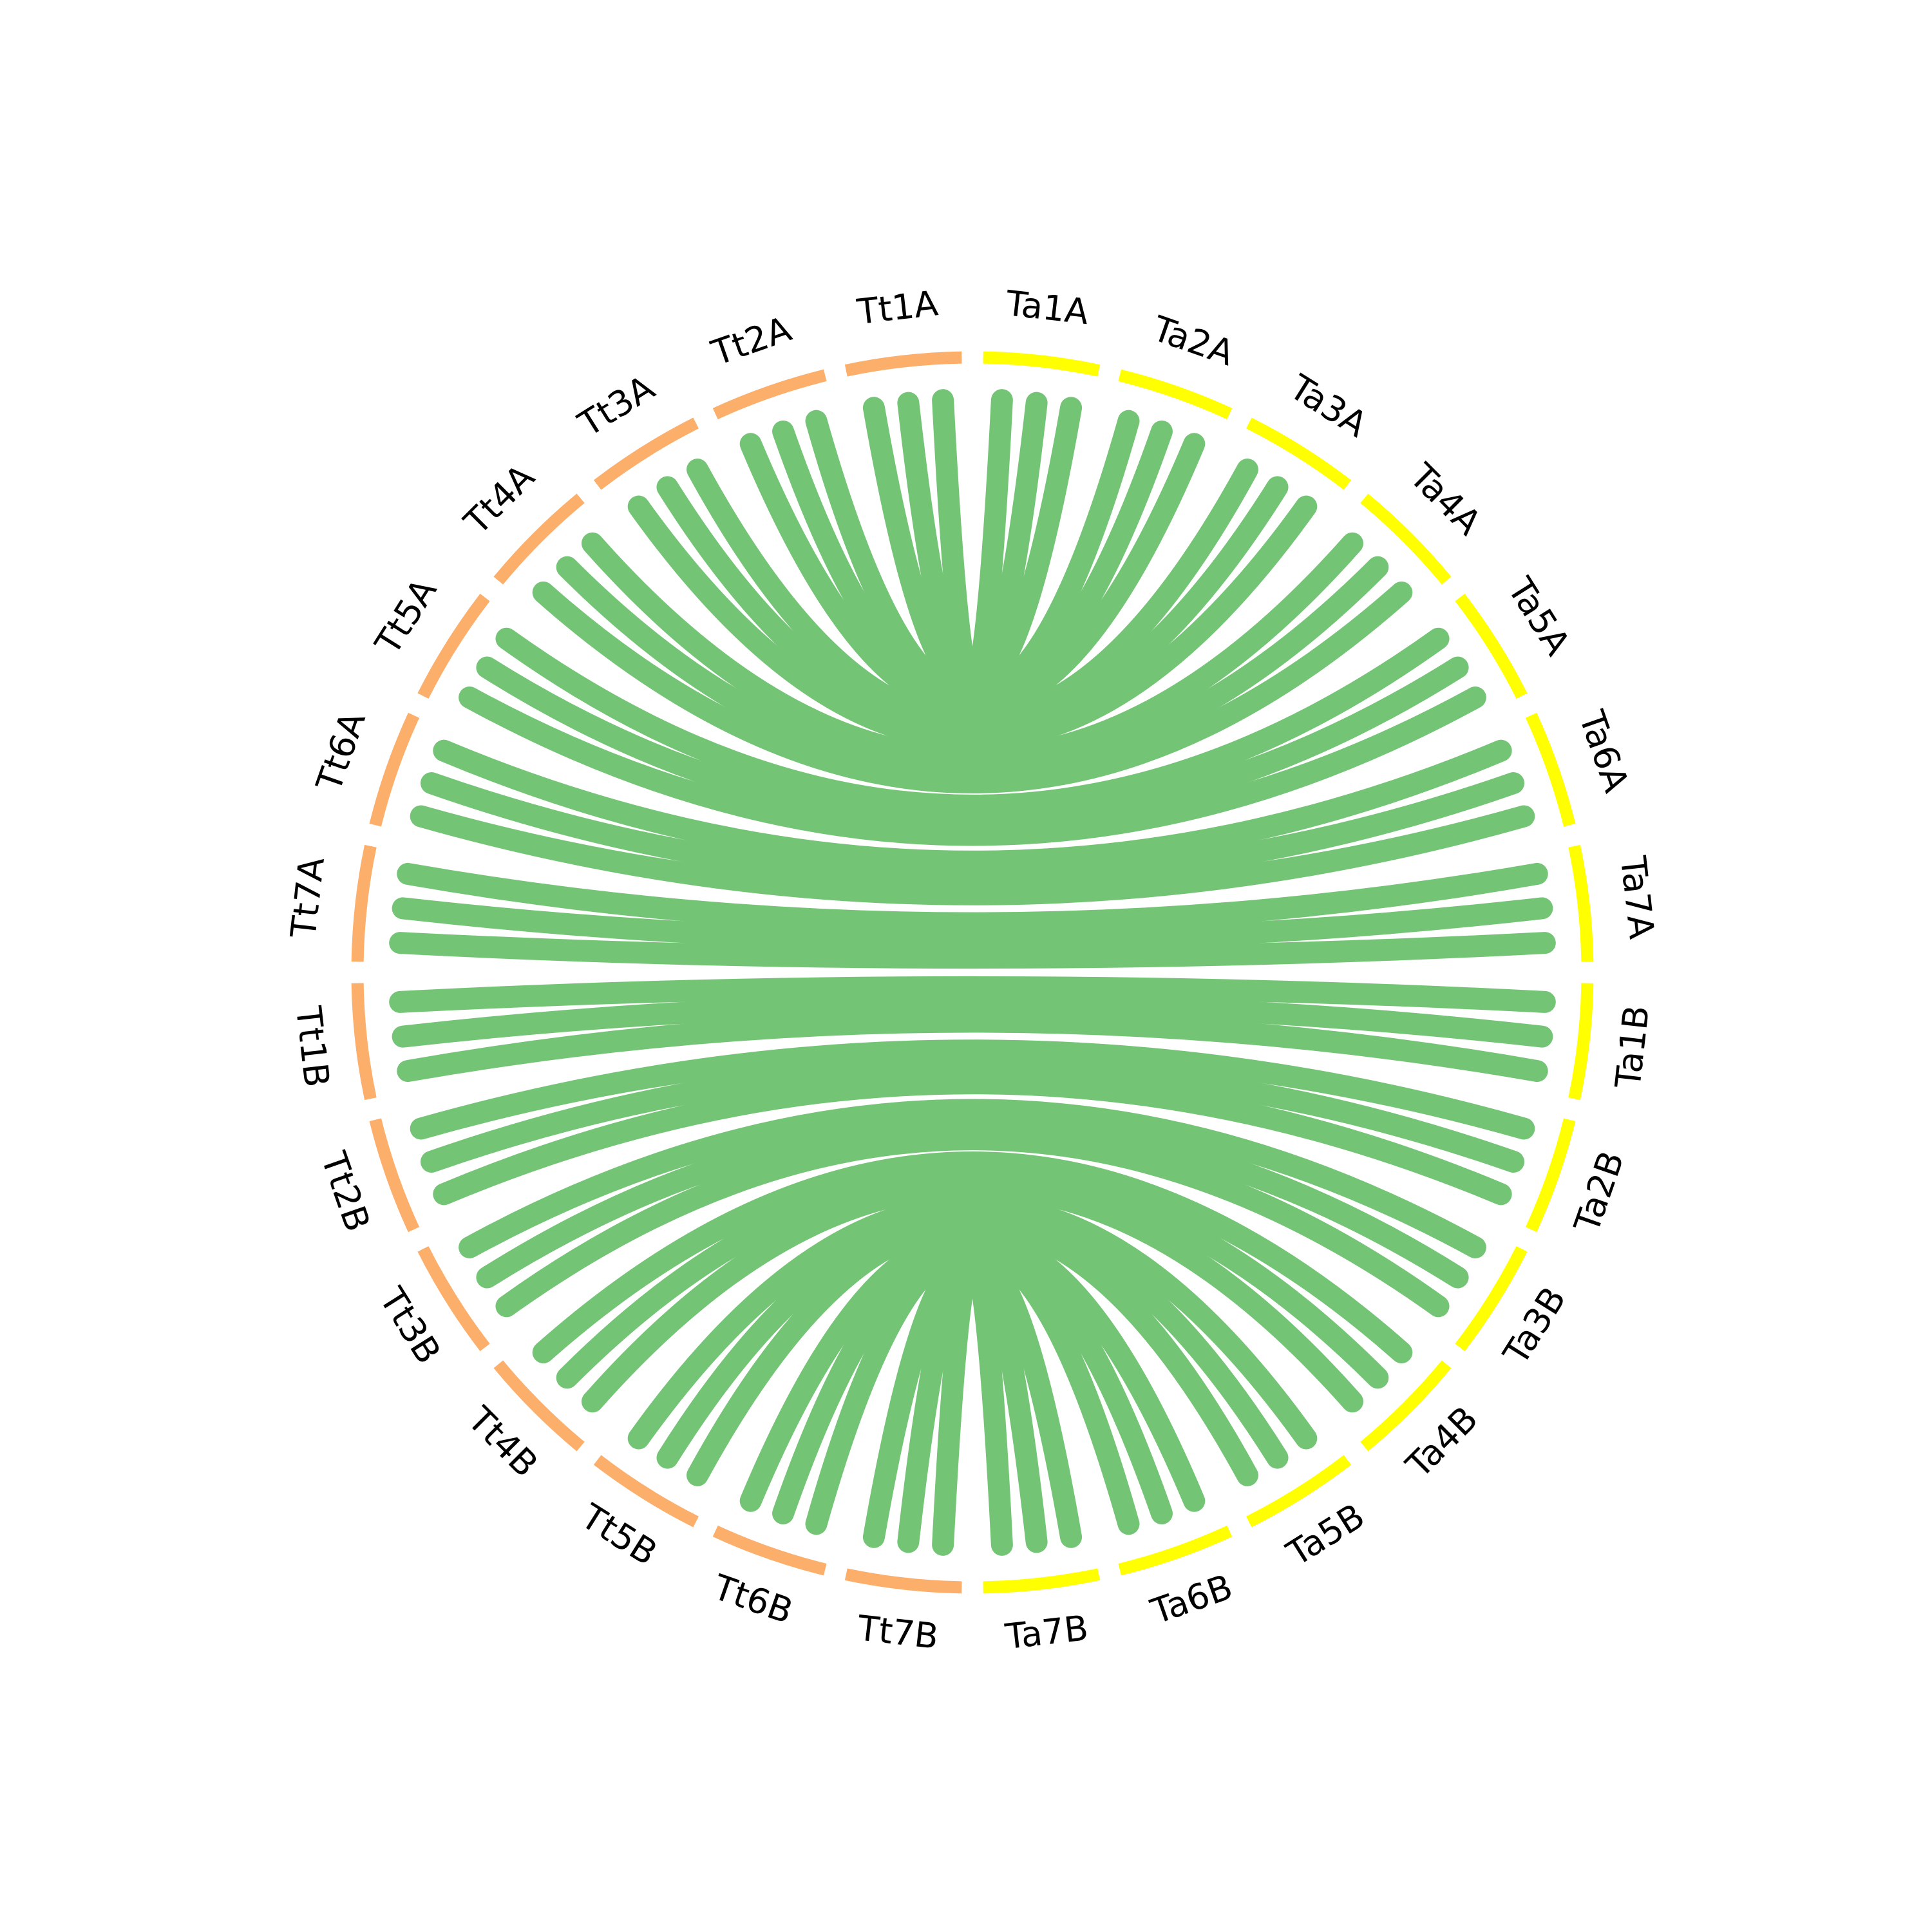 This screenshot has height=1932, width=1932. What do you see at coordinates (619, 1534) in the screenshot?
I see `segment-label: Tt5B` at bounding box center [619, 1534].